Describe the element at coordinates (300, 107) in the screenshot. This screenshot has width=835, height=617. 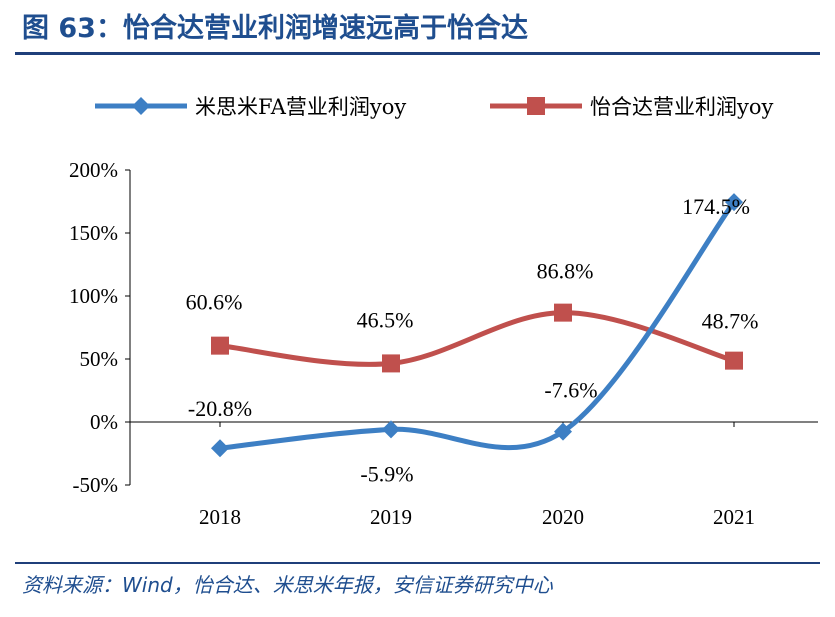
I see `legend-label: 米思米FA营业利润yoy` at that location.